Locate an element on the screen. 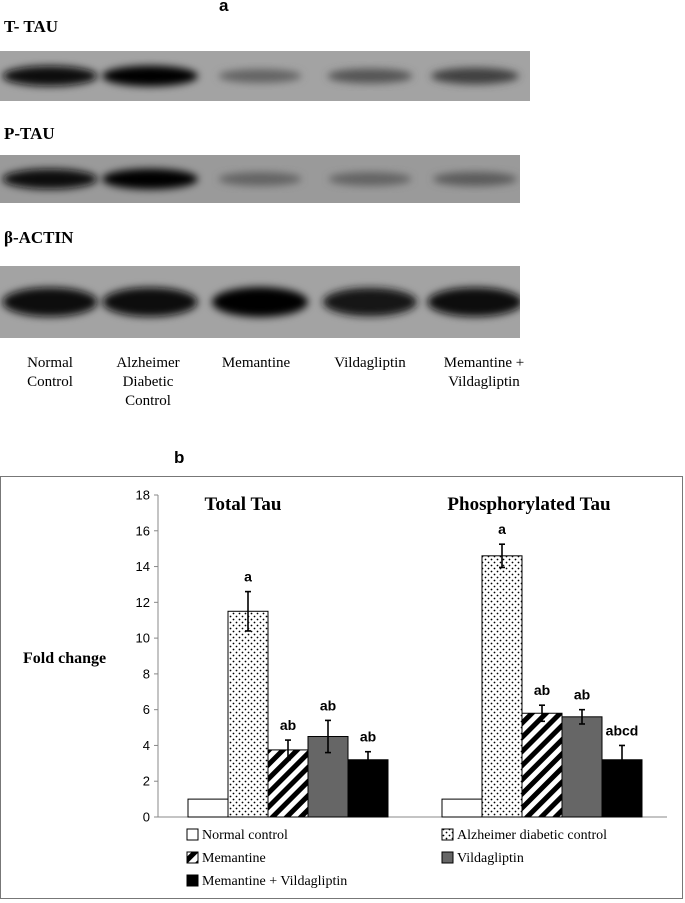  legend-label: Alzheimer diabetic control is located at coordinates (532, 835).